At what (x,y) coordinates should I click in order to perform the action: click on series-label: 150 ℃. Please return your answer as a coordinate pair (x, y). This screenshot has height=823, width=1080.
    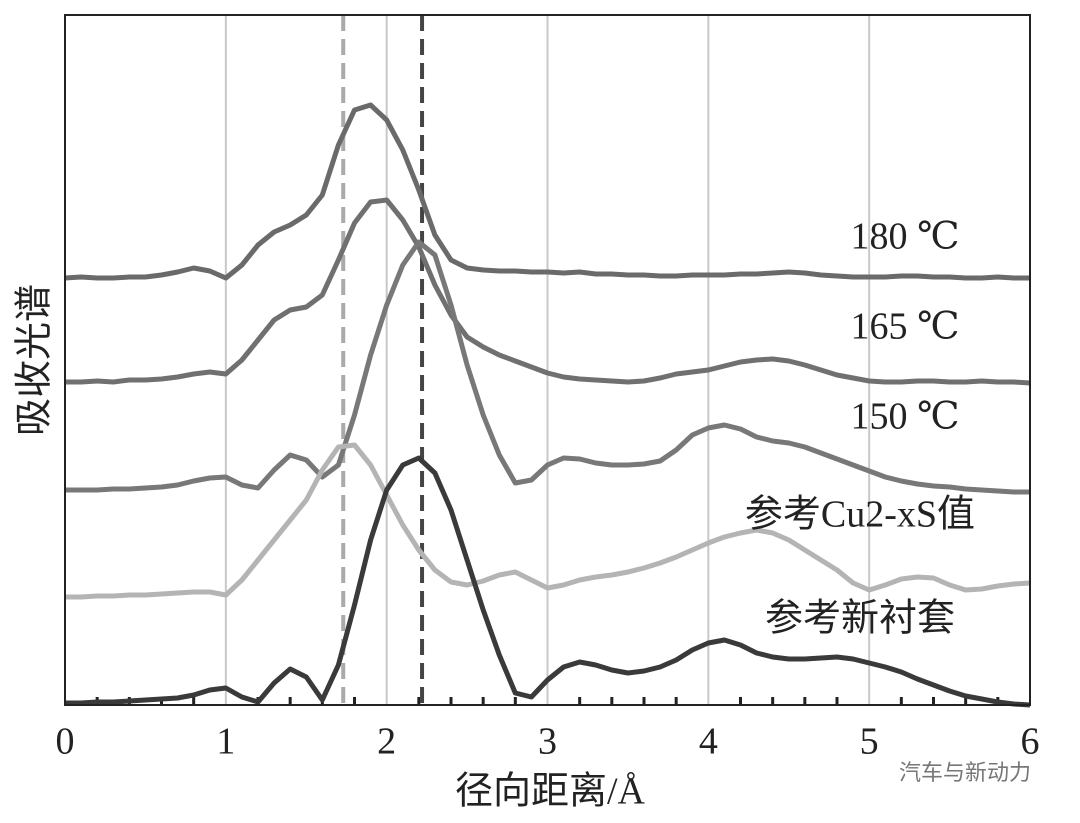
    Looking at the image, I should click on (904, 417).